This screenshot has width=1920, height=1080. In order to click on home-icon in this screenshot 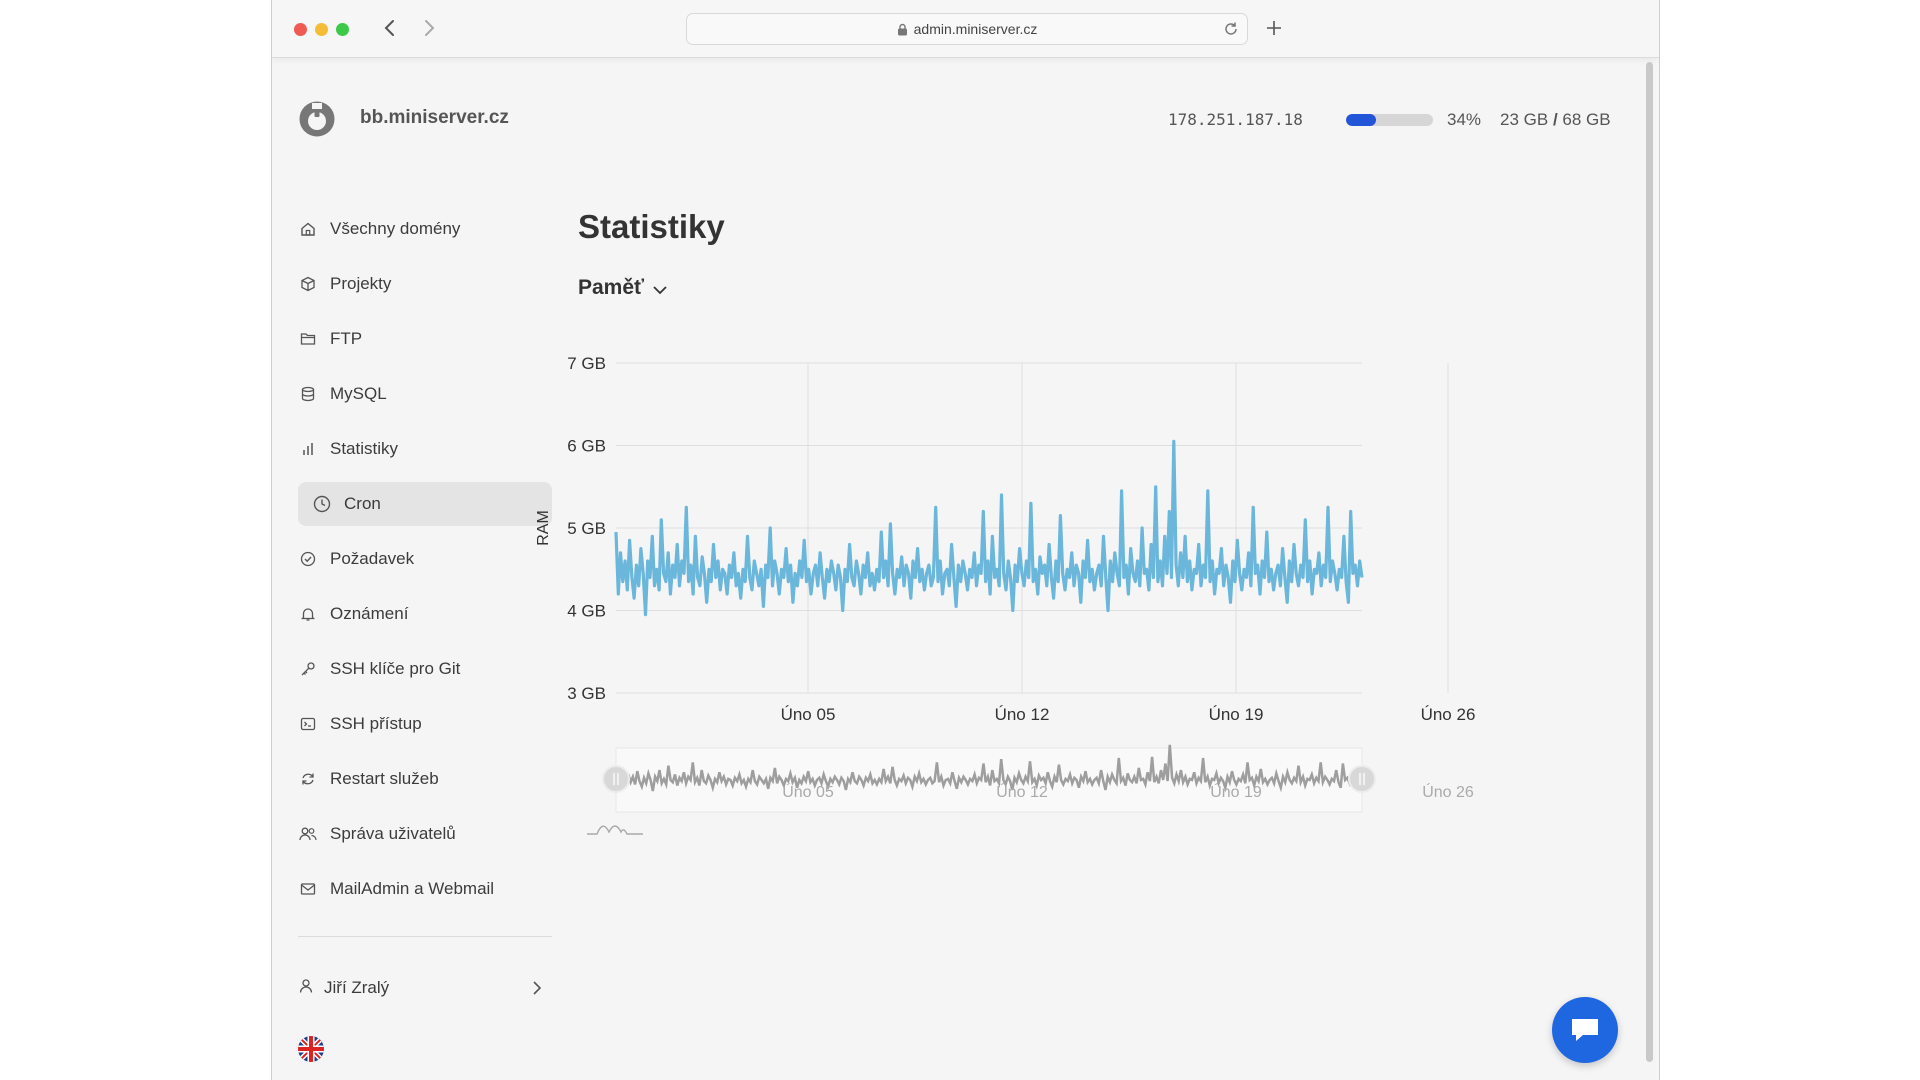, I will do `click(308, 229)`.